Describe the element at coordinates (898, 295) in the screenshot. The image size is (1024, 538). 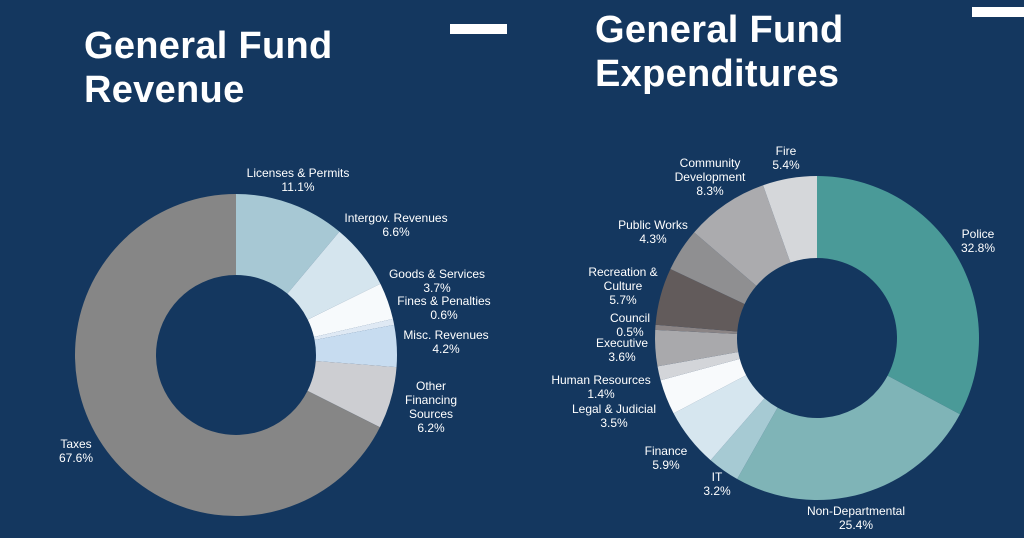
I see `slice-police` at that location.